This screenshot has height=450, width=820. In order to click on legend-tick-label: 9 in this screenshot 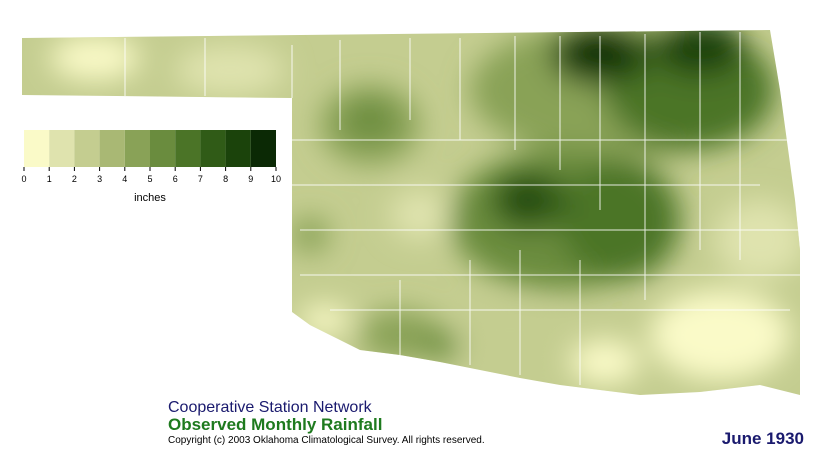, I will do `click(250, 179)`.